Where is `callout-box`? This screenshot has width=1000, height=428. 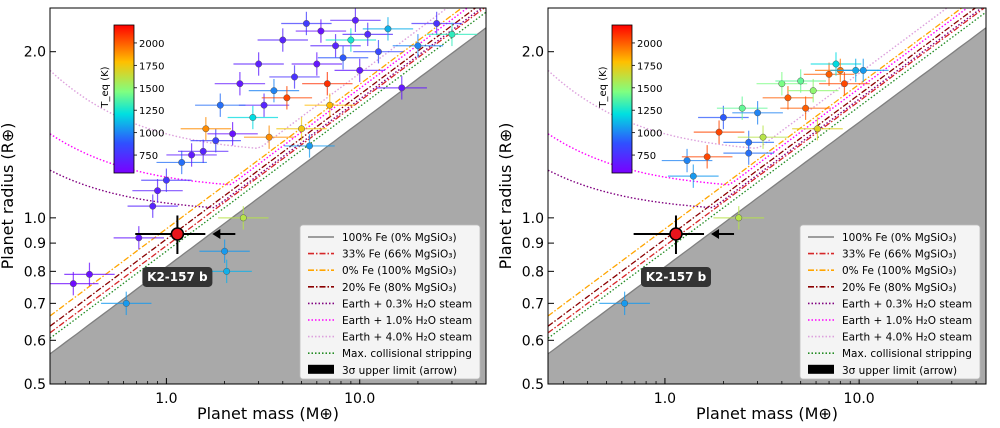 callout-box is located at coordinates (177, 276).